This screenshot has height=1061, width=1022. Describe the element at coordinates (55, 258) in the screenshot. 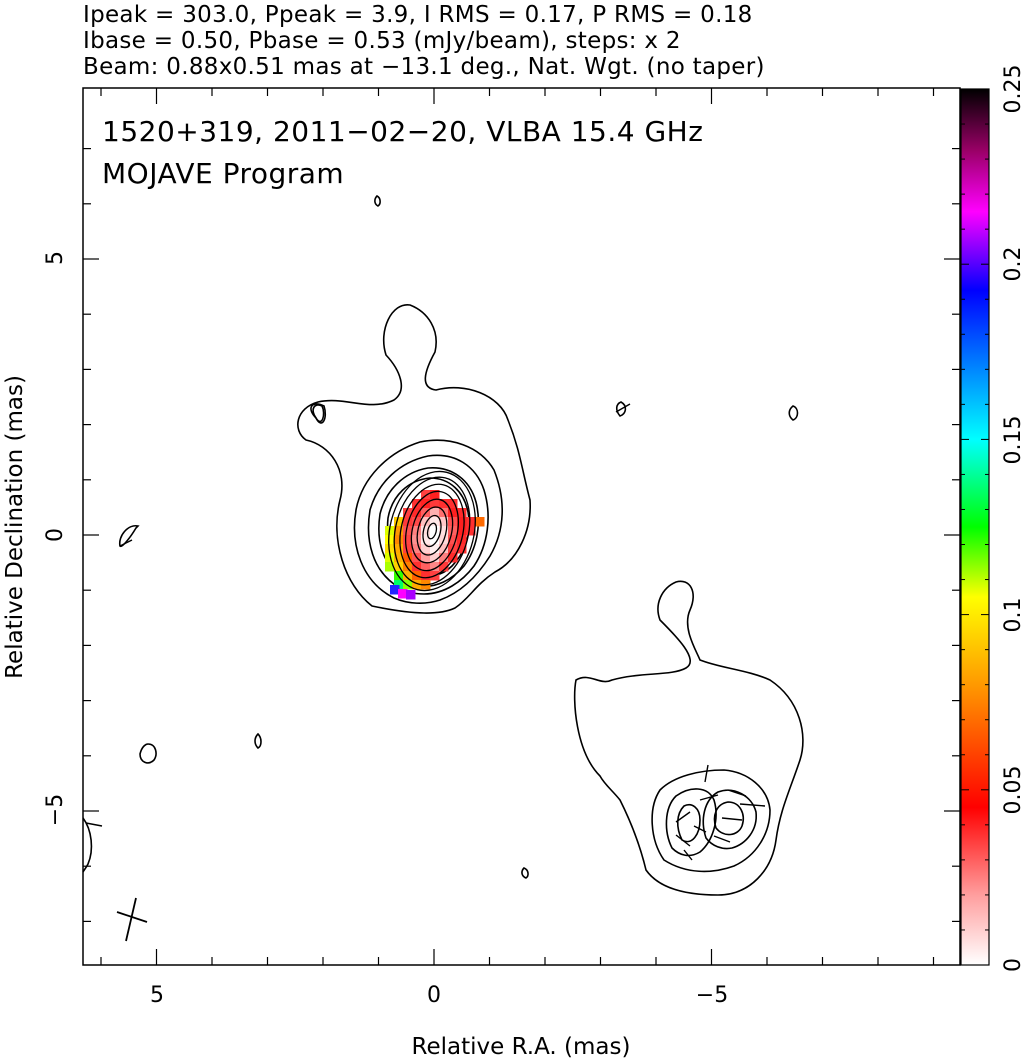

I see `y-tick-label: 5` at that location.